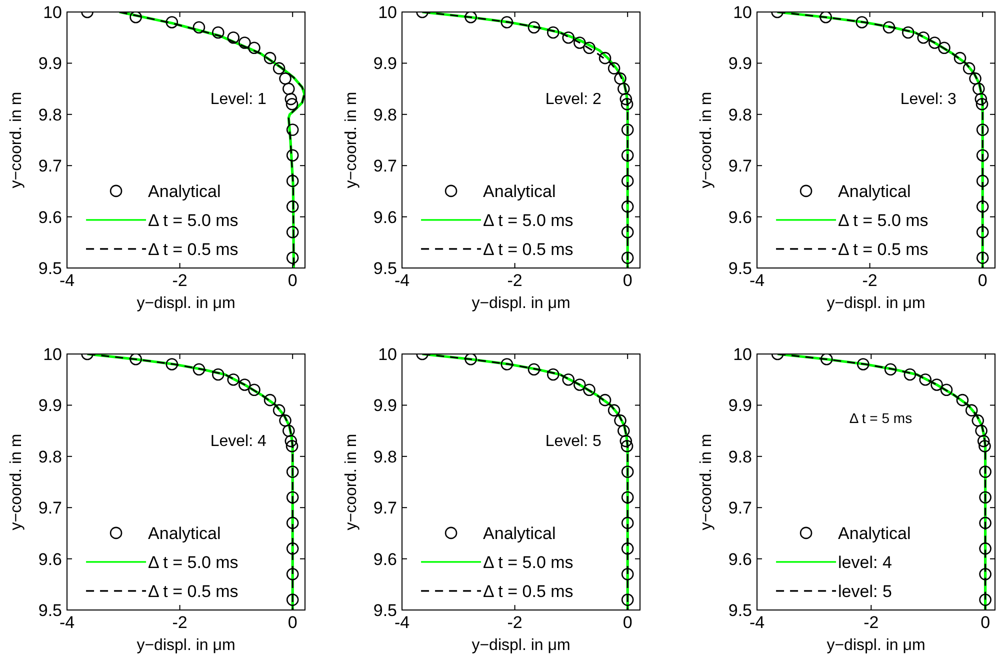 The width and height of the screenshot is (998, 664). What do you see at coordinates (865, 591) in the screenshot?
I see `legend-label: level: 5` at bounding box center [865, 591].